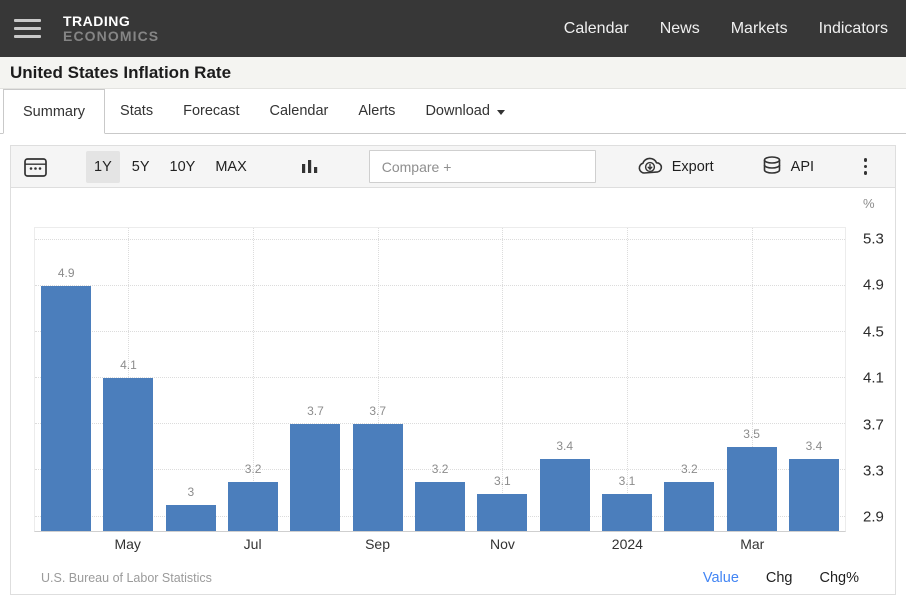 The width and height of the screenshot is (906, 596). What do you see at coordinates (873, 517) in the screenshot?
I see `y-tick-label: 2.9` at bounding box center [873, 517].